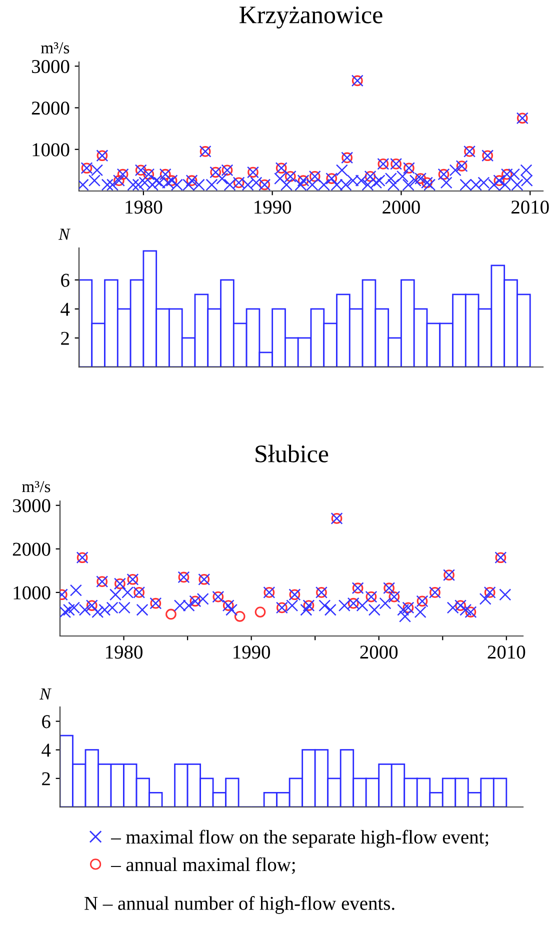  I want to click on text: N – annual number of high-flow events., so click(239, 905).